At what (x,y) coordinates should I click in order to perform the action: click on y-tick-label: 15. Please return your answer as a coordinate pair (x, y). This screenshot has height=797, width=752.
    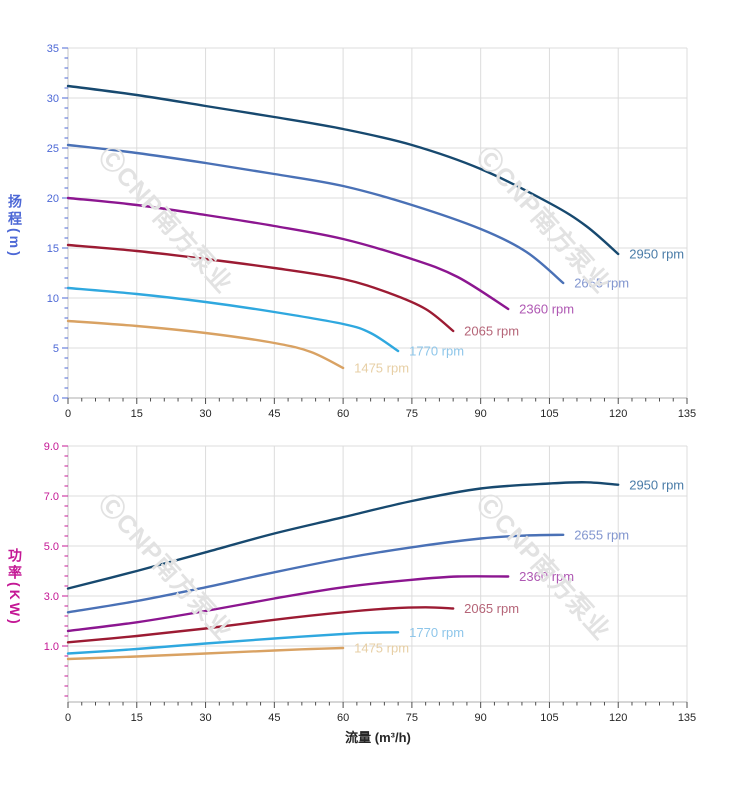
    Looking at the image, I should click on (53, 249).